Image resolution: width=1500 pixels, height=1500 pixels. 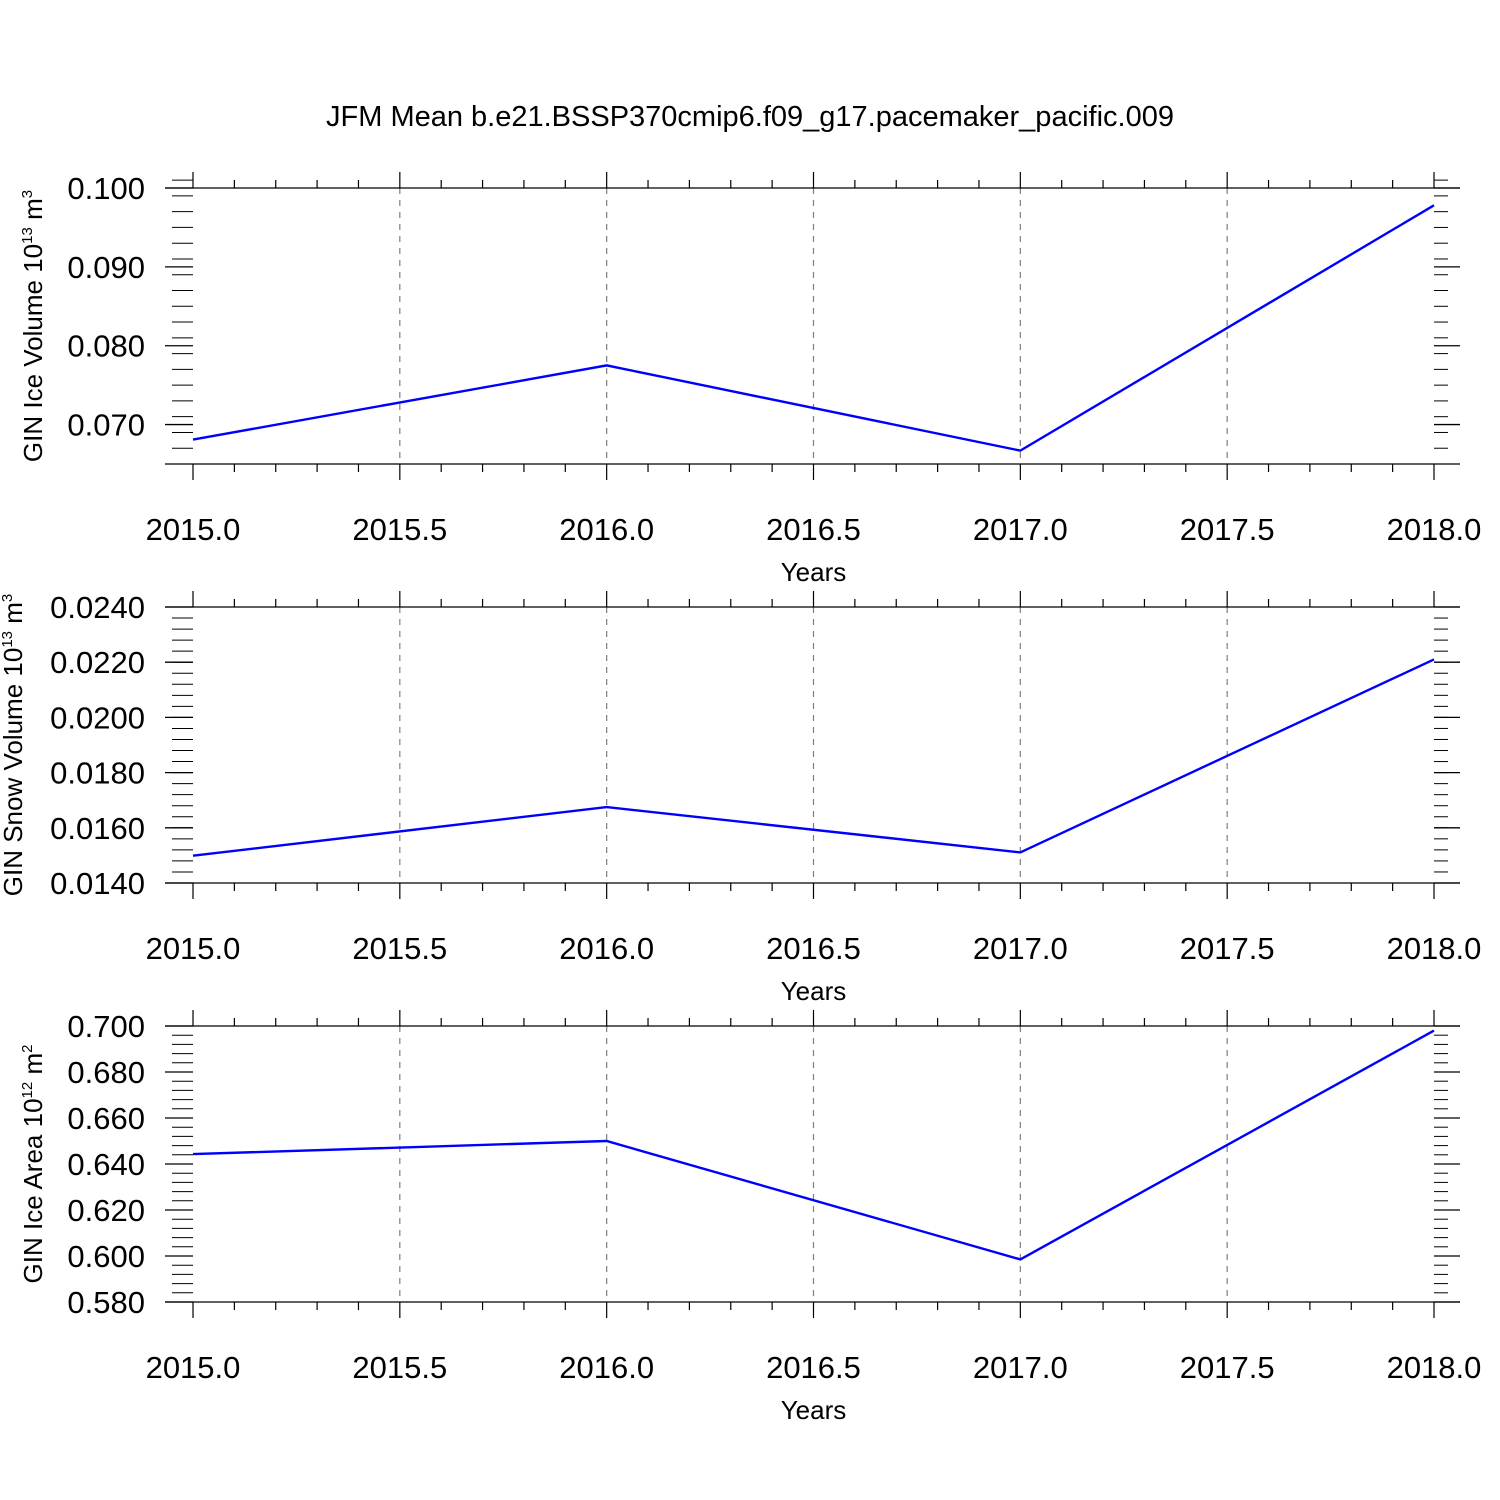 What do you see at coordinates (97, 717) in the screenshot?
I see `y-tick-label: 0.0200` at bounding box center [97, 717].